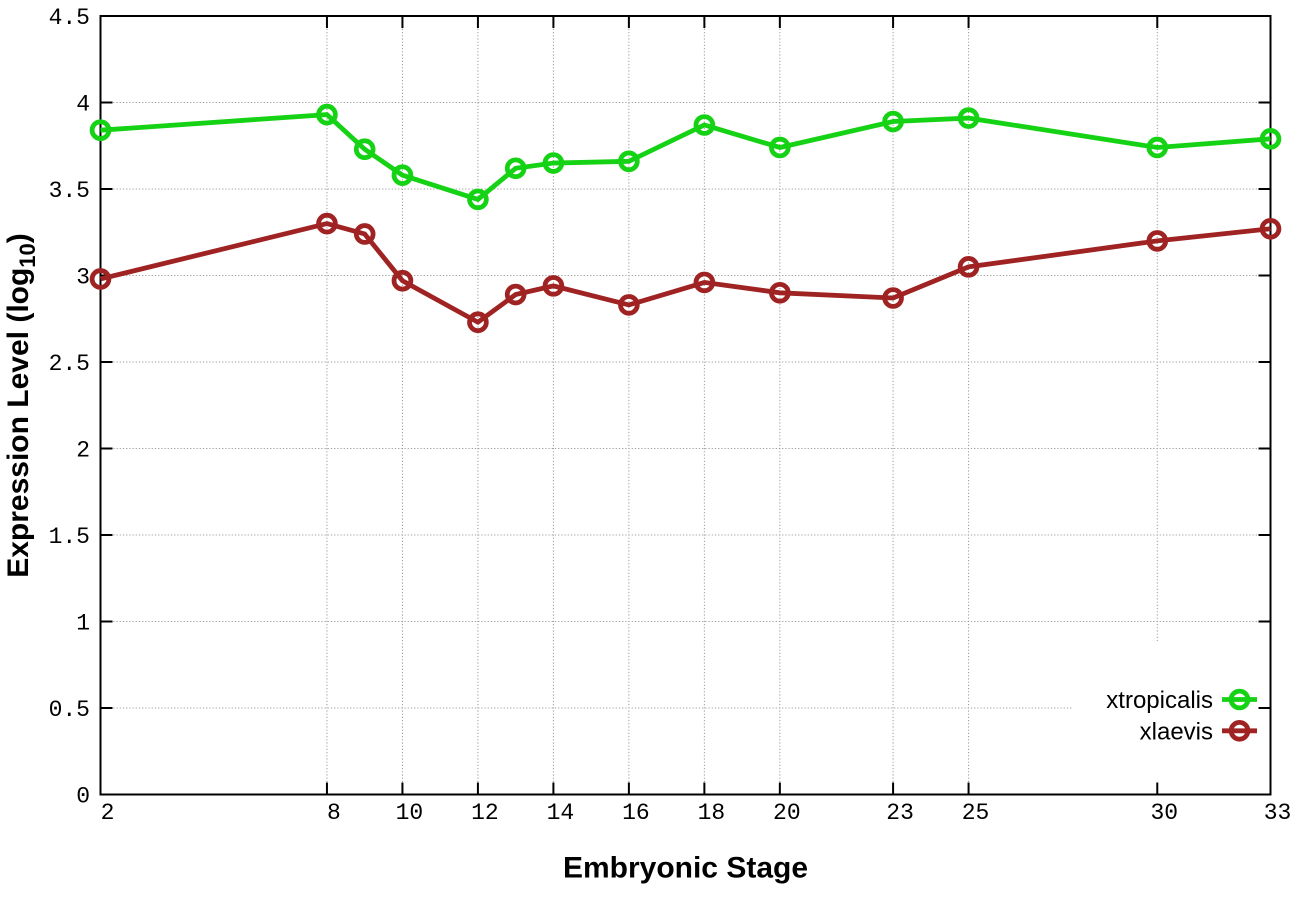 The width and height of the screenshot is (1296, 907). Describe the element at coordinates (69, 191) in the screenshot. I see `y-tick-label: 3.5` at that location.